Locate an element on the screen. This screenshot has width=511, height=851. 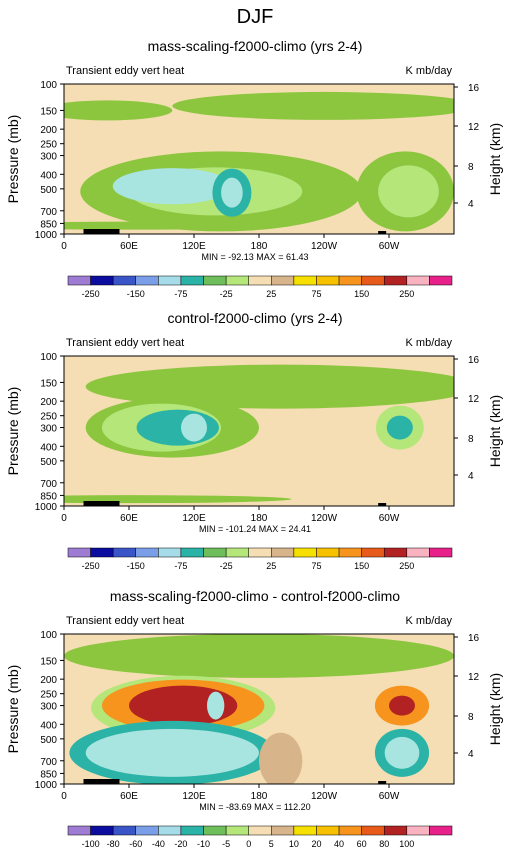
colorbar-label: -5 is located at coordinates (226, 844).